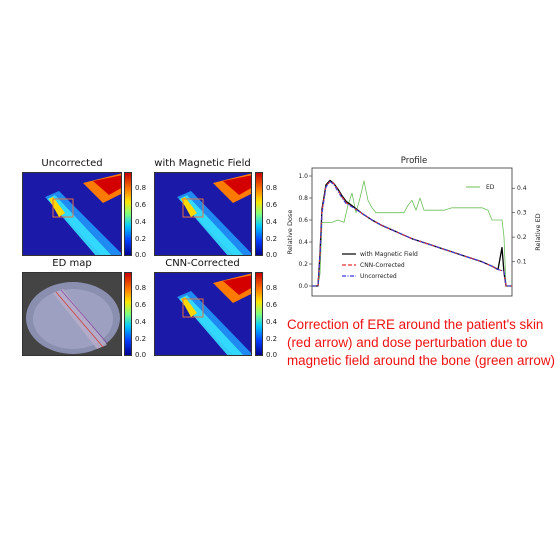 Image resolution: width=560 pixels, height=560 pixels. I want to click on plot-frame, so click(412, 232).